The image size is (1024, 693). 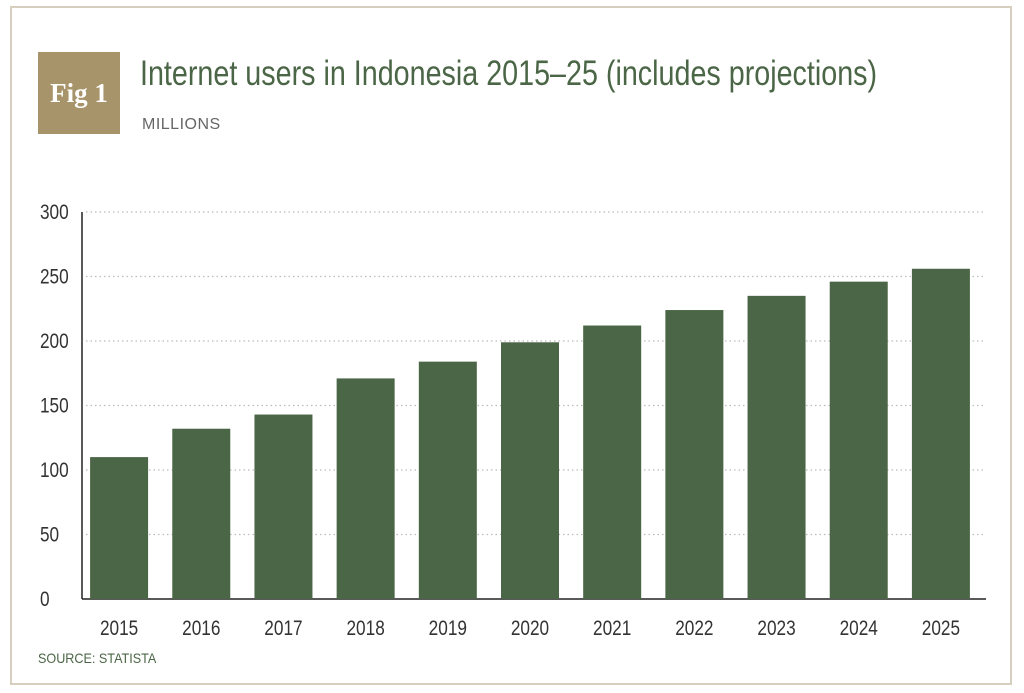 I want to click on x-tick-label: 2024, so click(x=859, y=629).